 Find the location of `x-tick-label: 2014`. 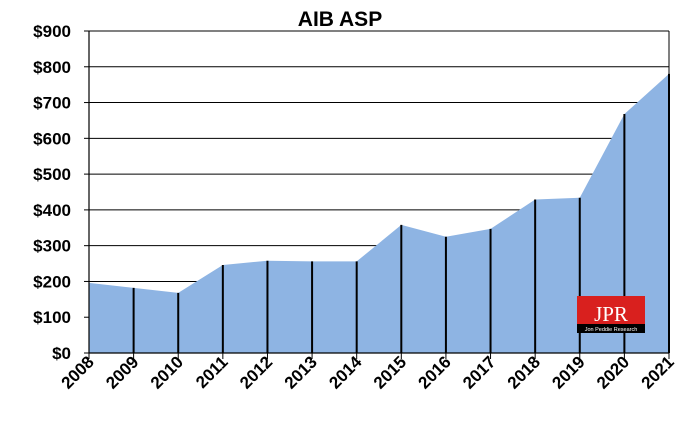

x-tick-label: 2014 is located at coordinates (345, 372).